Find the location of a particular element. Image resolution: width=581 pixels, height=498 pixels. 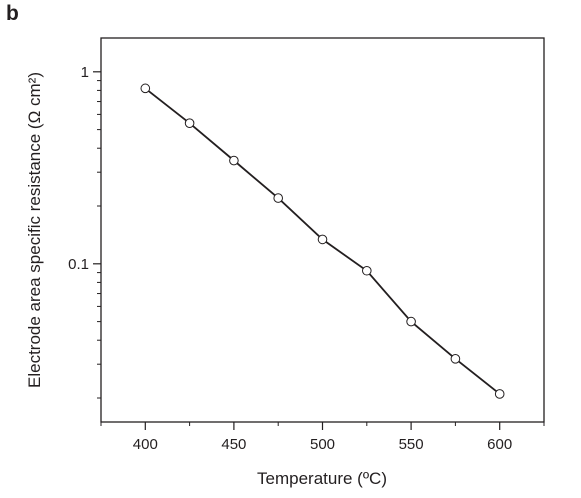

x-axis-ticks: 400 450 500 550 600 is located at coordinates (322, 437).